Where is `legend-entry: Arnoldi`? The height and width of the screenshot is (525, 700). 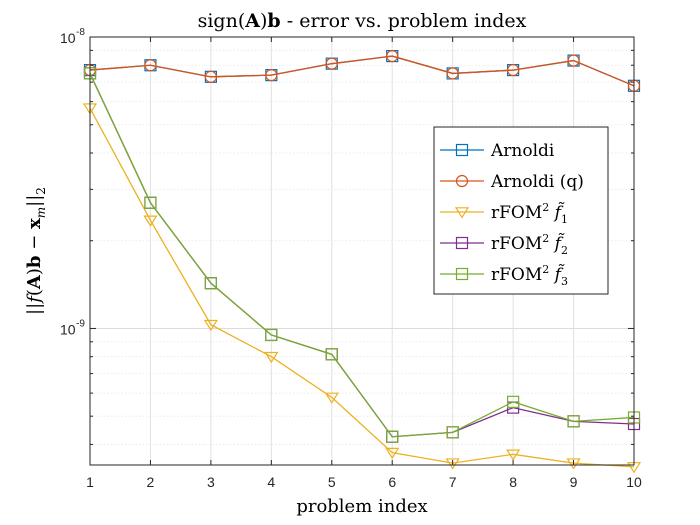
legend-entry: Arnoldi is located at coordinates (497, 151).